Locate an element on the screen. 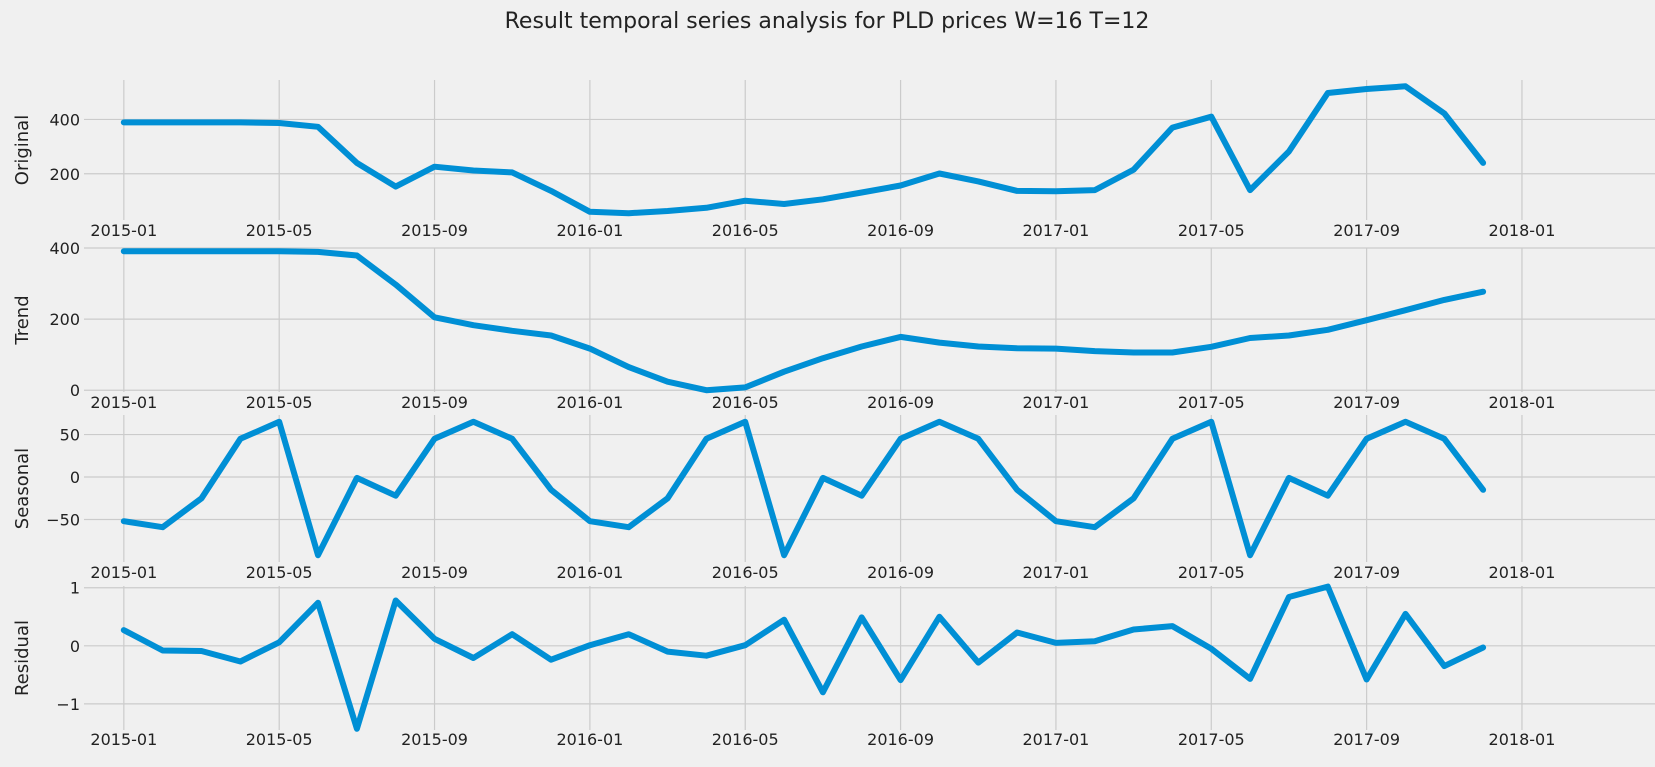 Image resolution: width=1655 pixels, height=767 pixels. y-tick-label: 400 is located at coordinates (64, 119).